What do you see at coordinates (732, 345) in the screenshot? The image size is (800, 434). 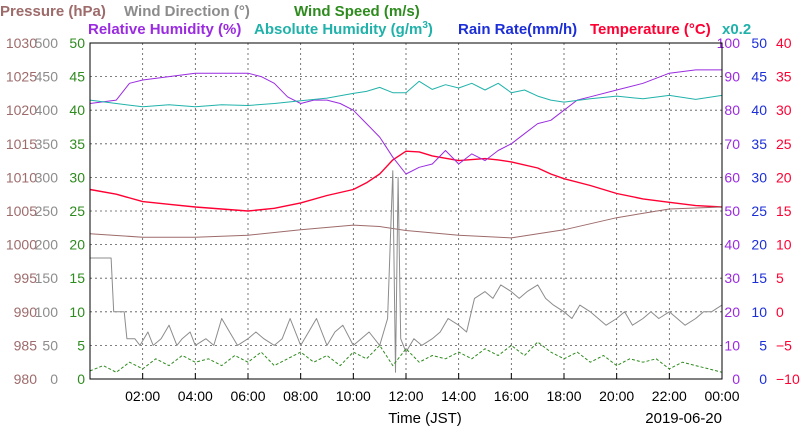 I see `y-tick-label-relative-humidity: 10` at bounding box center [732, 345].